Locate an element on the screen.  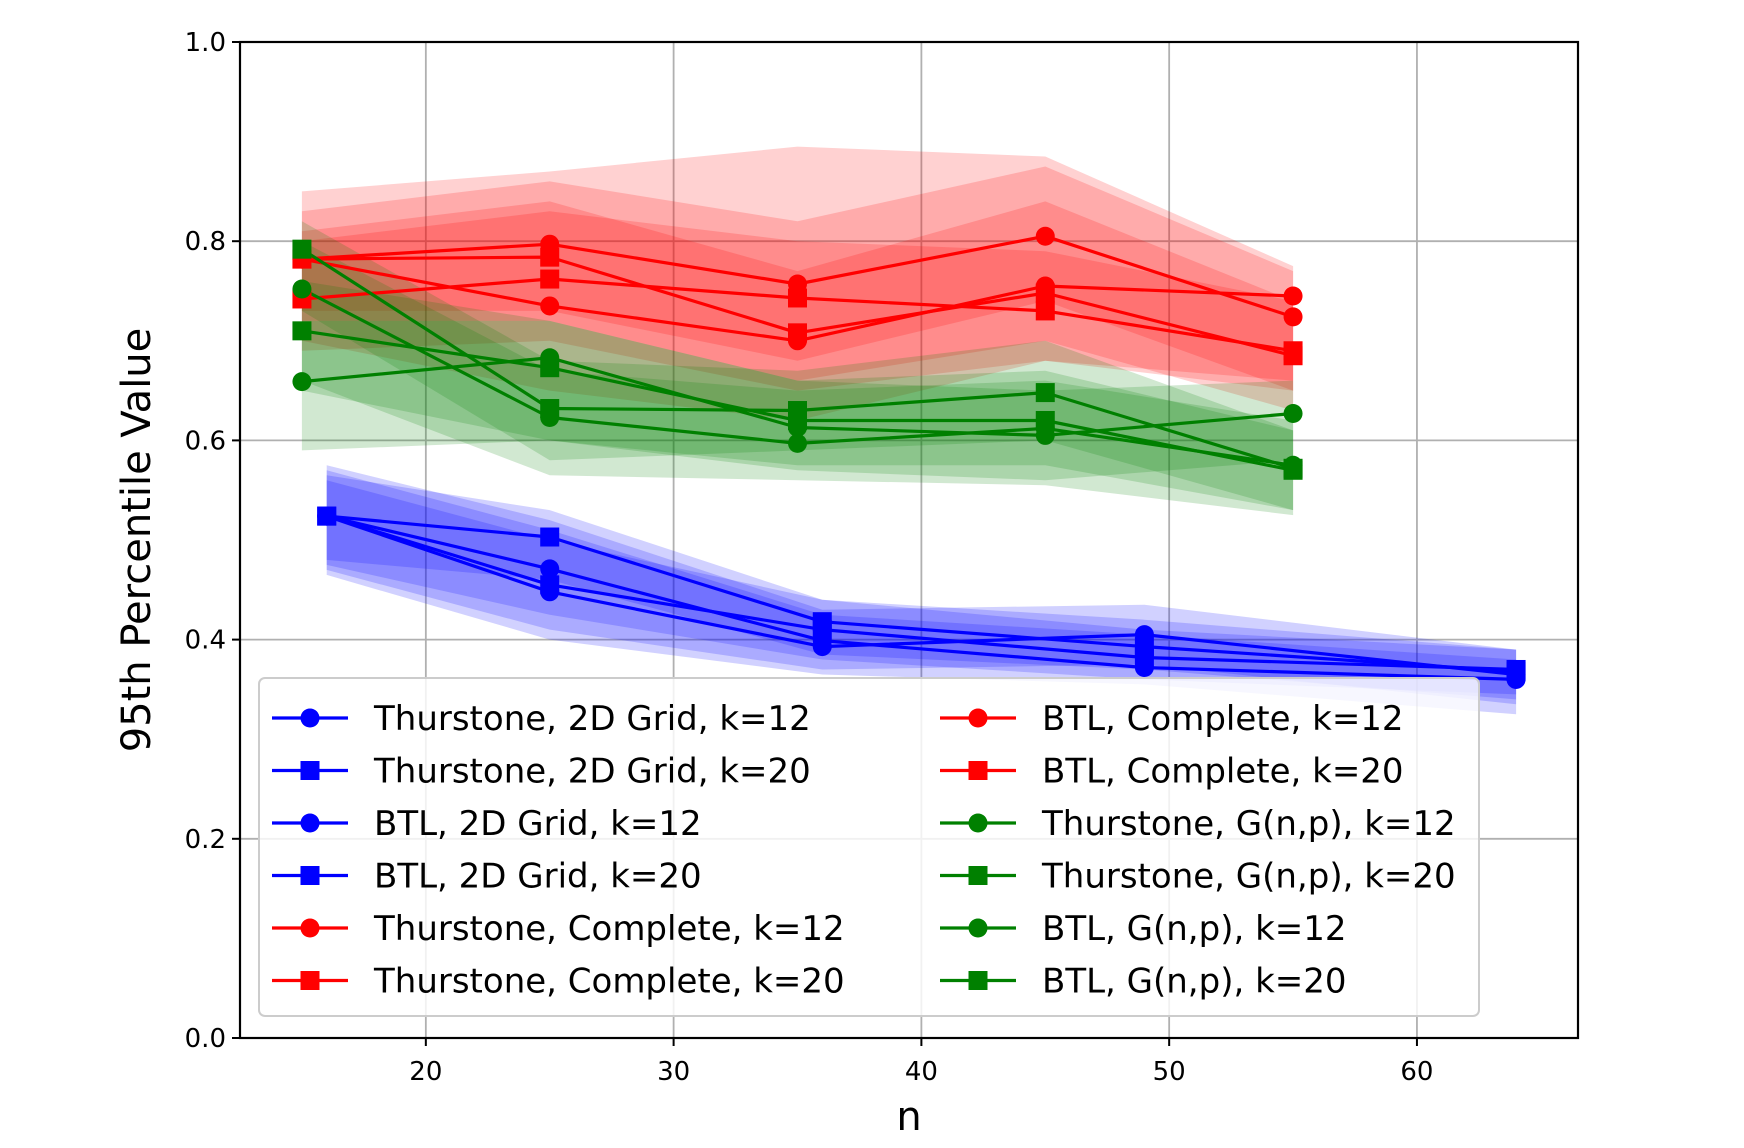
x-tick-label: 50 is located at coordinates (1169, 1072).